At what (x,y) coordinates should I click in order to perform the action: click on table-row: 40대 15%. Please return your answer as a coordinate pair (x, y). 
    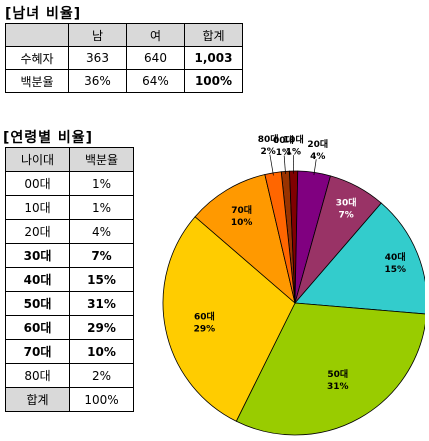
    Looking at the image, I should click on (69, 279).